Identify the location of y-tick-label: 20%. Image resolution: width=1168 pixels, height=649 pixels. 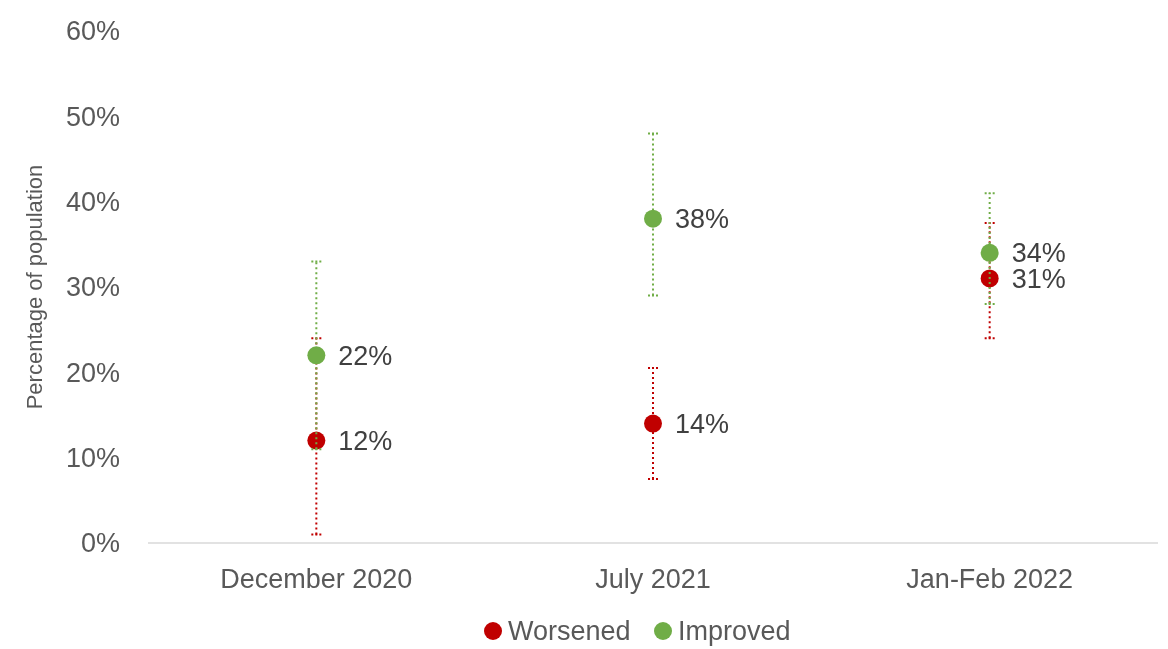
(92, 372).